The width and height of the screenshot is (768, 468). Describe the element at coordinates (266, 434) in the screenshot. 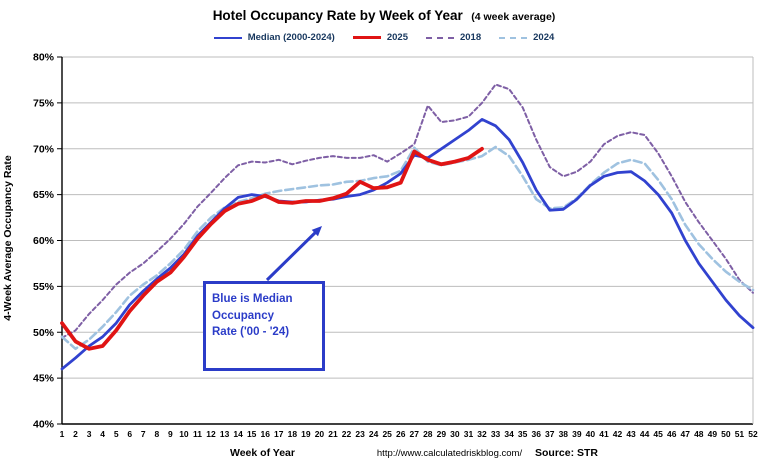

I see `x-tick-label: 16` at that location.